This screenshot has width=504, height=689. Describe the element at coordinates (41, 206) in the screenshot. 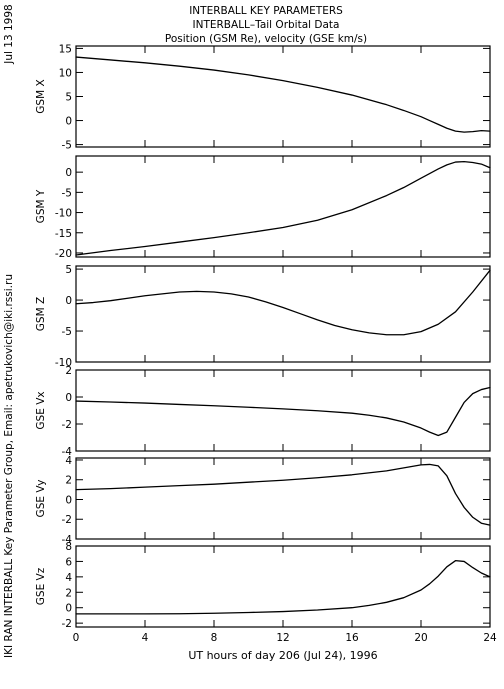

I see `y-axis-label: GSM Y` at that location.